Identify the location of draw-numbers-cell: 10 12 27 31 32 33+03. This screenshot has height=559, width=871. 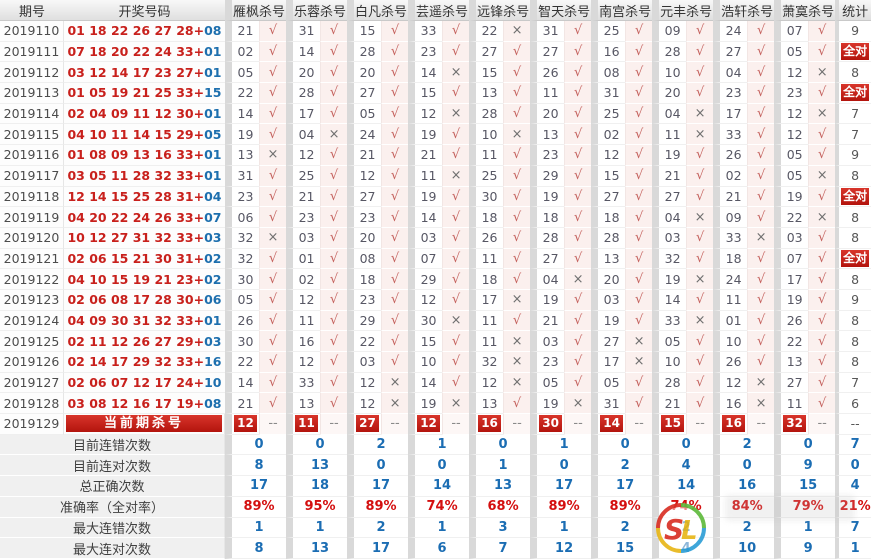
(144, 238).